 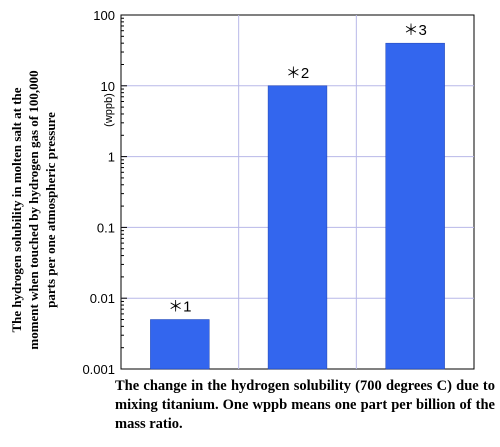 I want to click on bar-label: ＊3, so click(x=414, y=30).